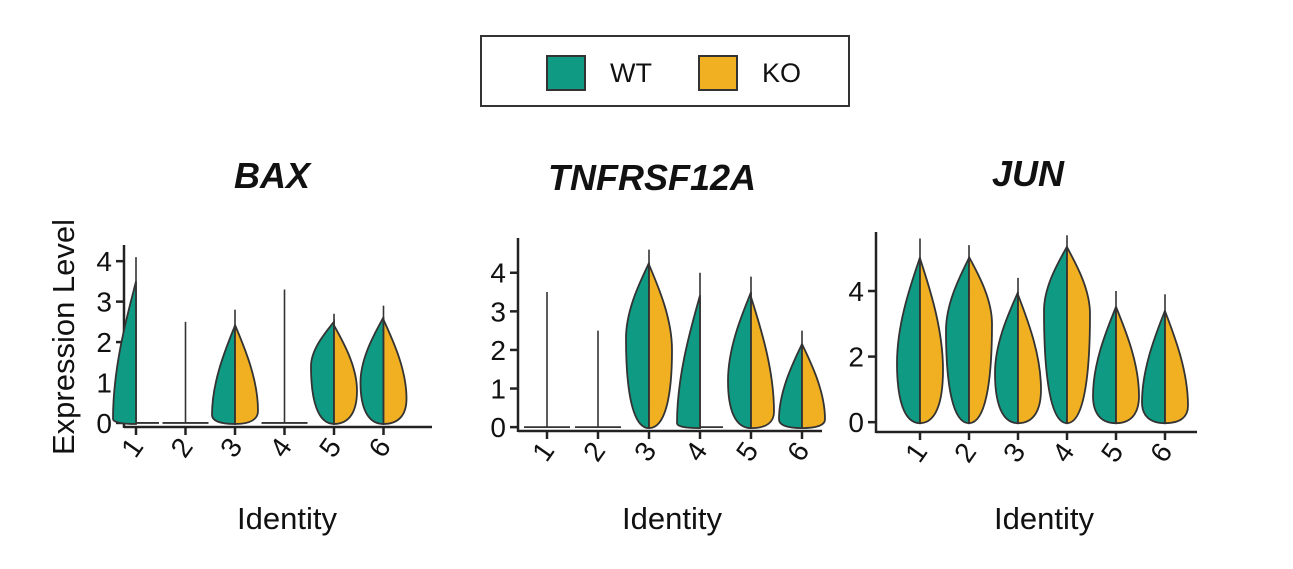  Describe the element at coordinates (782, 72) in the screenshot. I see `legend-label-ko: KO` at that location.